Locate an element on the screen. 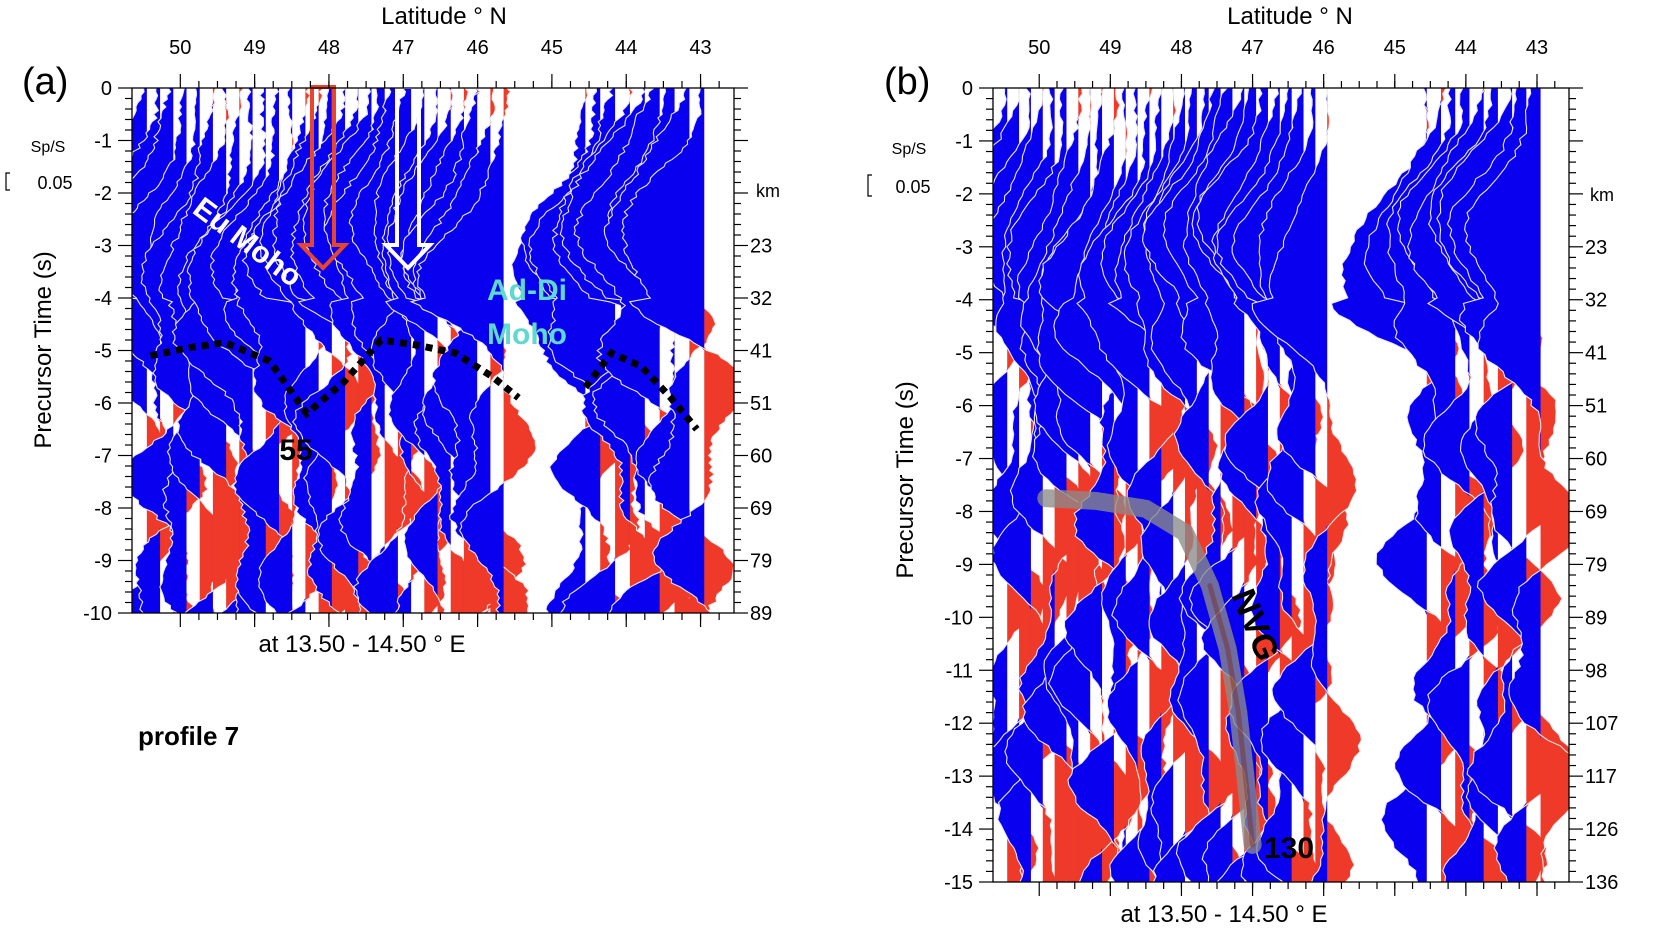 The width and height of the screenshot is (1656, 936). panel-a-trace-negative-fill is located at coordinates (192, 350).